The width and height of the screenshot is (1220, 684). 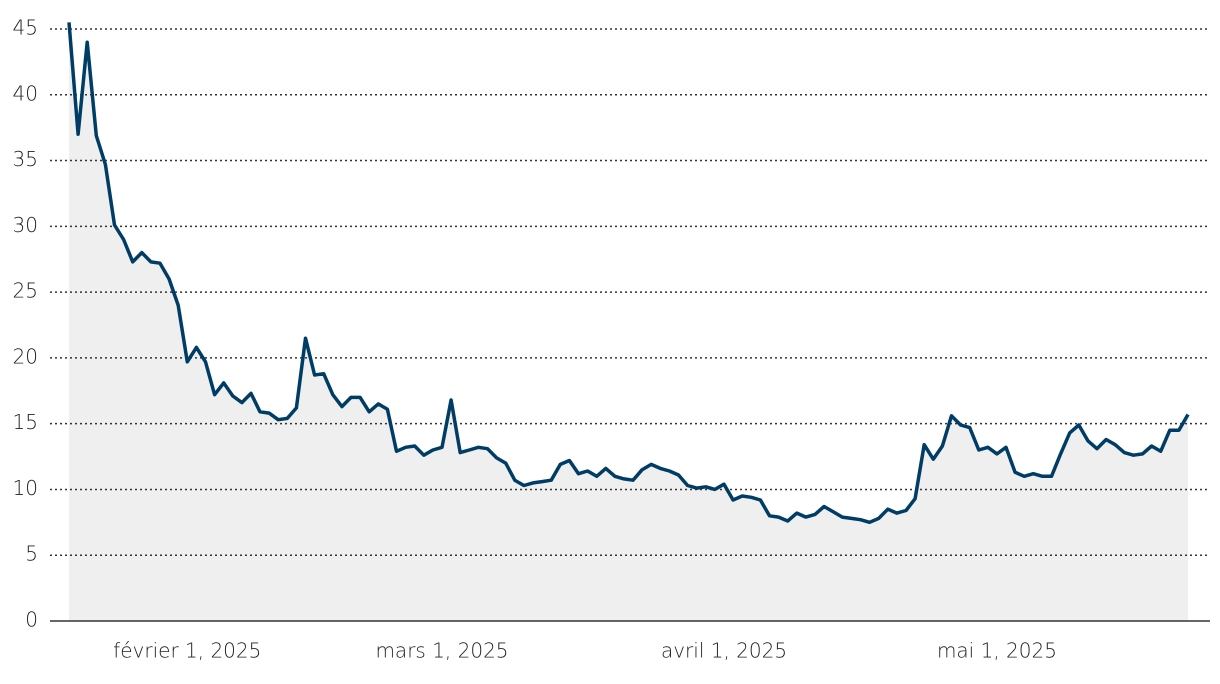 What do you see at coordinates (25, 28) in the screenshot?
I see `y-tick-label: 45` at bounding box center [25, 28].